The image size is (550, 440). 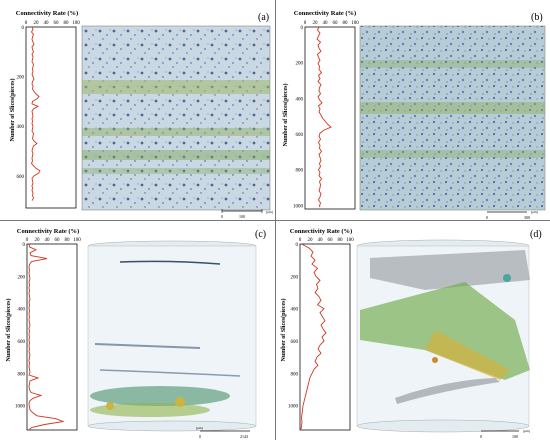 I want to click on scale-bar: 0 100 [μm], so click(x=505, y=434).